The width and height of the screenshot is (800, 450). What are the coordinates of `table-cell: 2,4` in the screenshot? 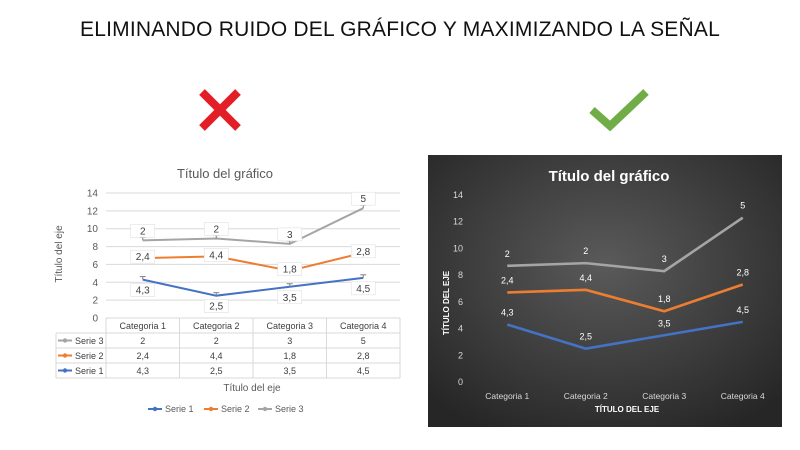 It's located at (142, 356).